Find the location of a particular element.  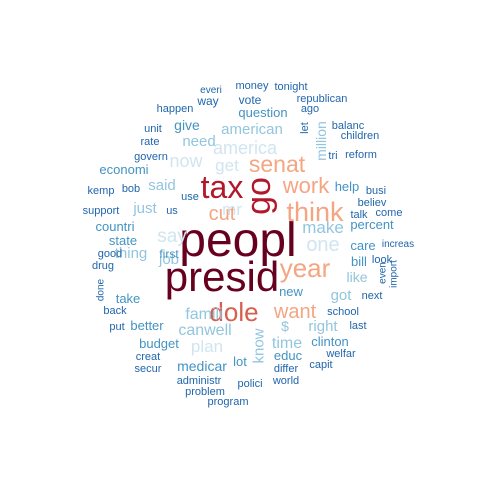

word-care: care is located at coordinates (362, 245).